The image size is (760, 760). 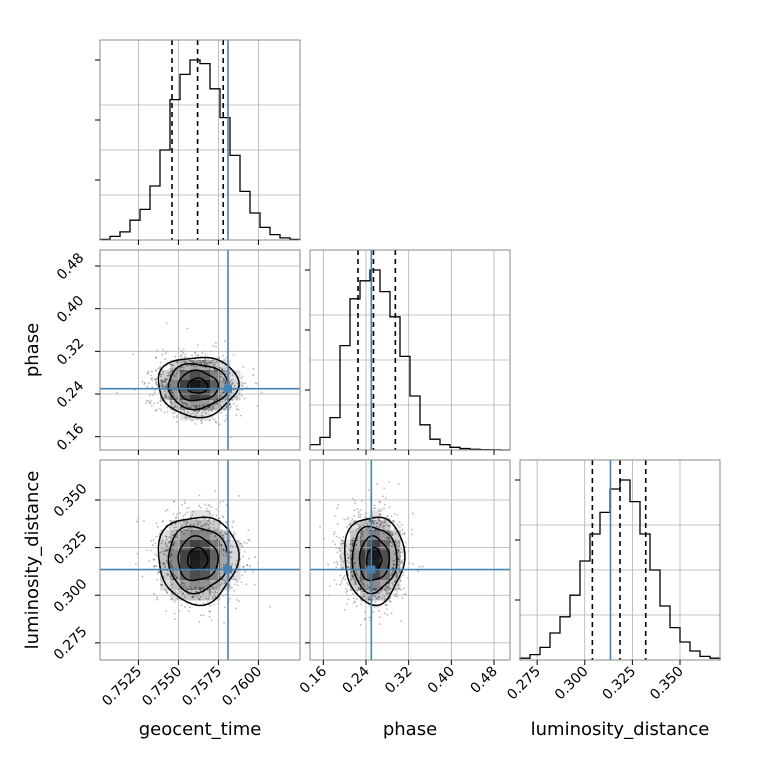 What do you see at coordinates (667, 684) in the screenshot?
I see `x-tick-label-luminosity_distance: 0.350` at bounding box center [667, 684].